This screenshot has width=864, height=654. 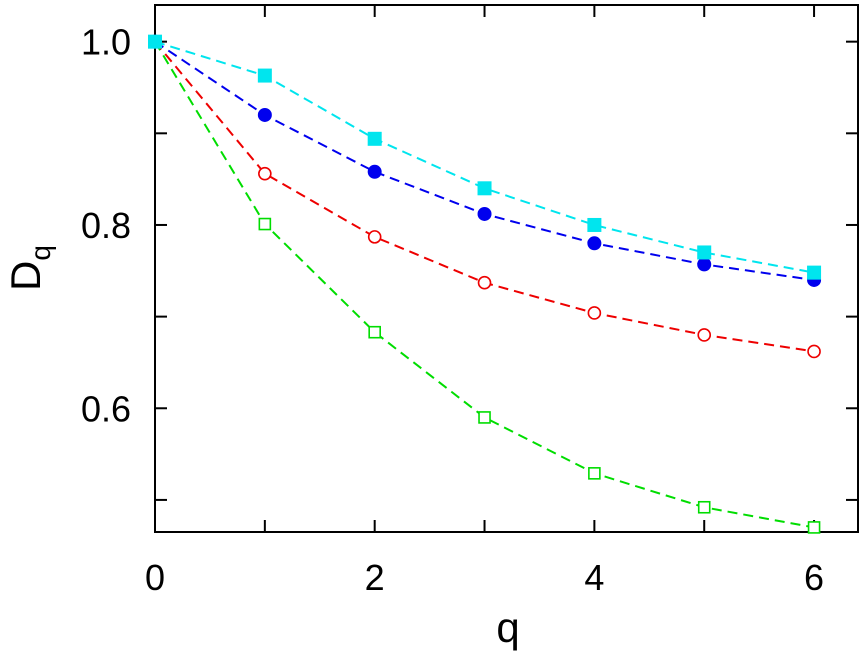 What do you see at coordinates (814, 577) in the screenshot?
I see `x-tick-label: 6` at bounding box center [814, 577].